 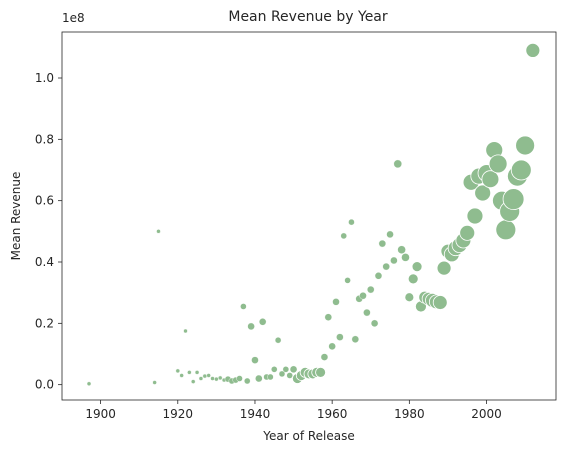 I want to click on chart-title: Mean Revenue by Year, so click(x=308, y=17).